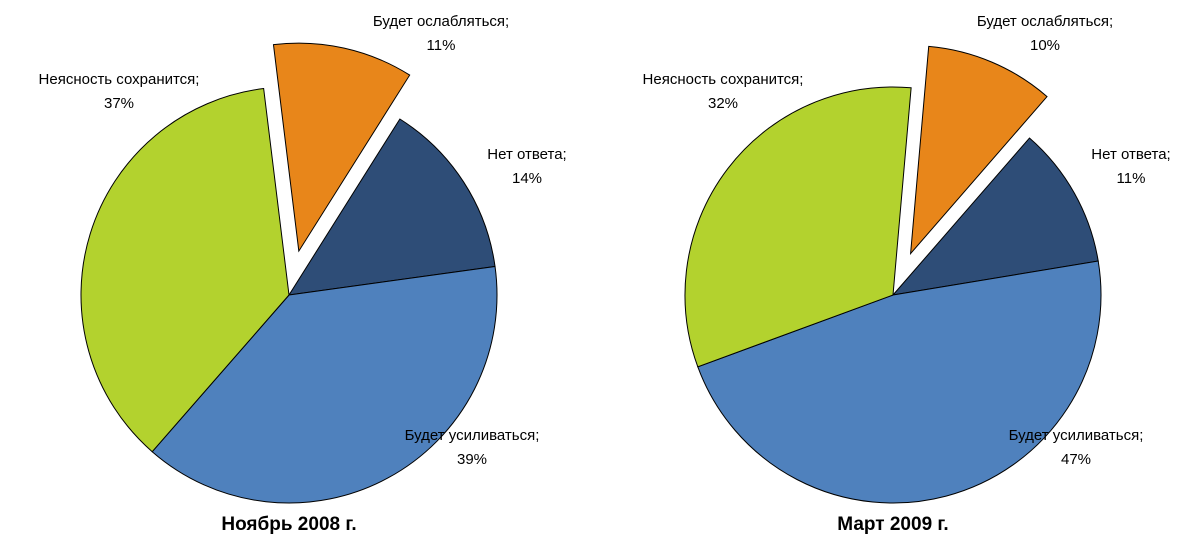  What do you see at coordinates (119, 103) in the screenshot?
I see `slice-value-label: 37%` at bounding box center [119, 103].